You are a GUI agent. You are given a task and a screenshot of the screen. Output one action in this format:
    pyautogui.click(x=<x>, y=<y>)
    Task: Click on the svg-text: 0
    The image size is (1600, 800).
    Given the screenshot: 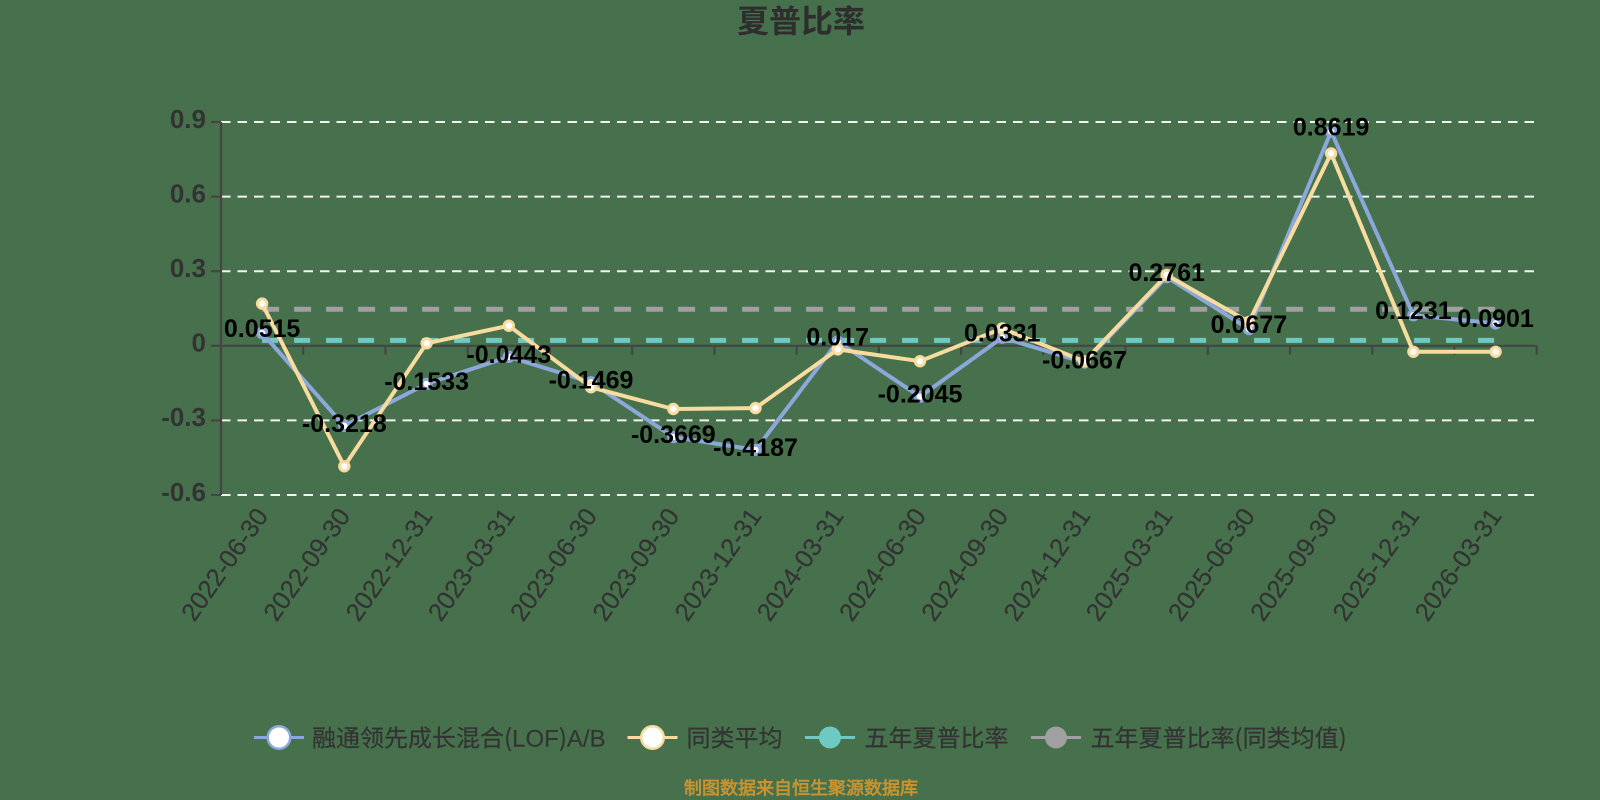 What is the action you would take?
    pyautogui.click(x=199, y=343)
    